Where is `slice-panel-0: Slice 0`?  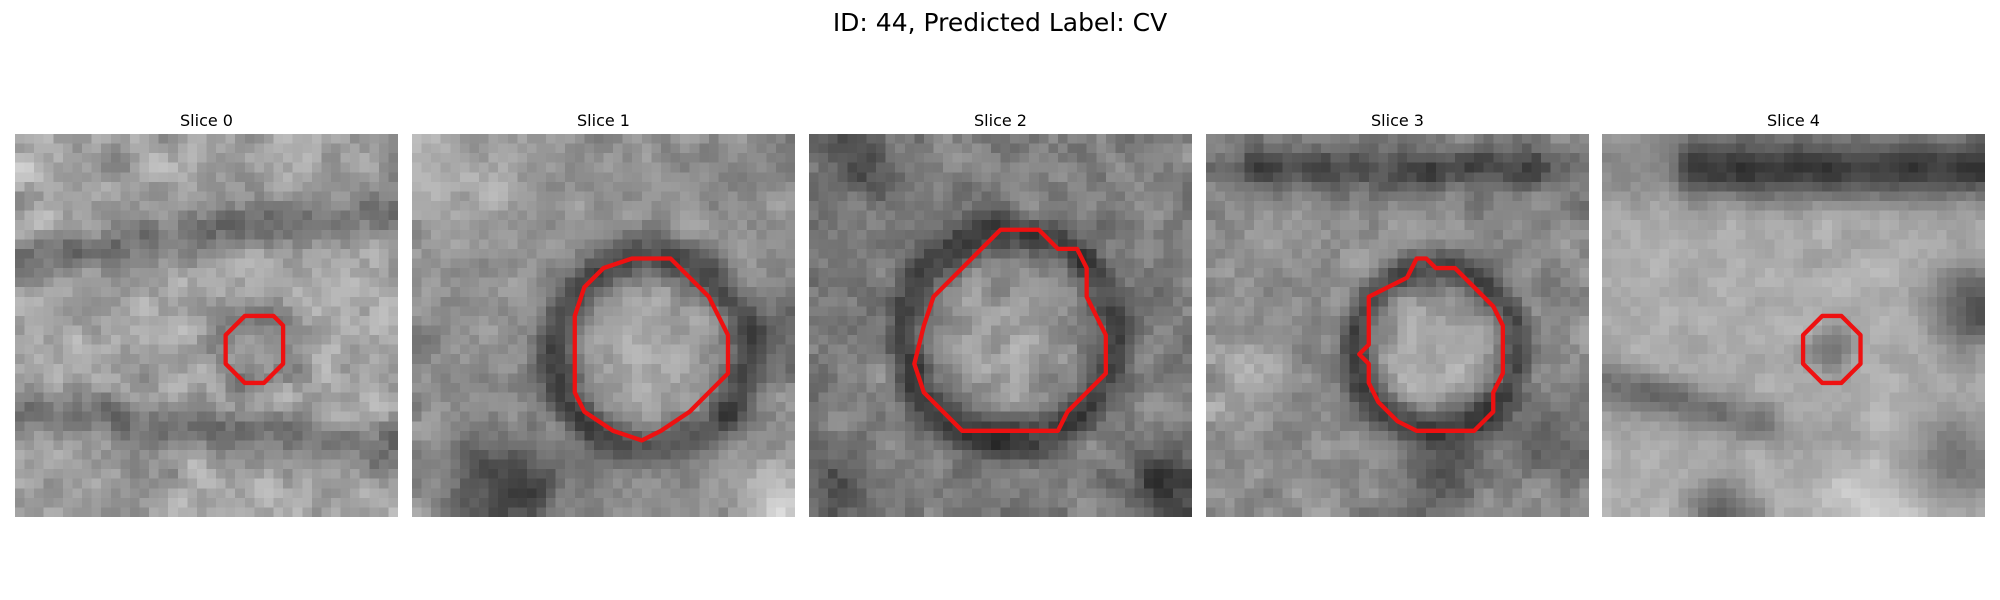
slice-panel-0: Slice 0 is located at coordinates (206, 311).